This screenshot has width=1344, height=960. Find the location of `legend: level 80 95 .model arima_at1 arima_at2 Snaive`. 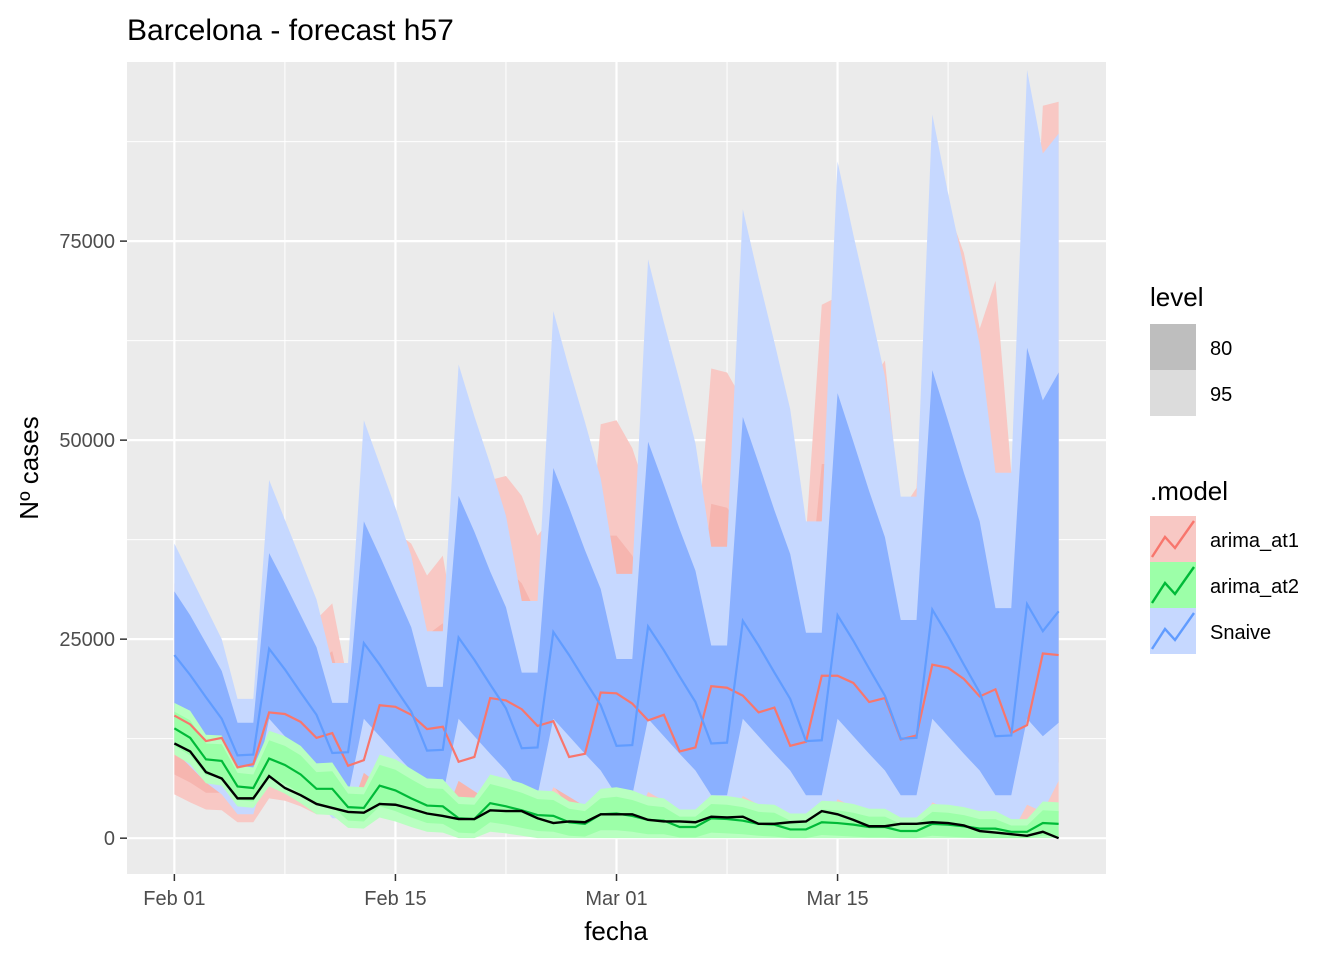

legend: level 80 95 .model arima_at1 arima_at2 Snaive is located at coordinates (1224, 468).